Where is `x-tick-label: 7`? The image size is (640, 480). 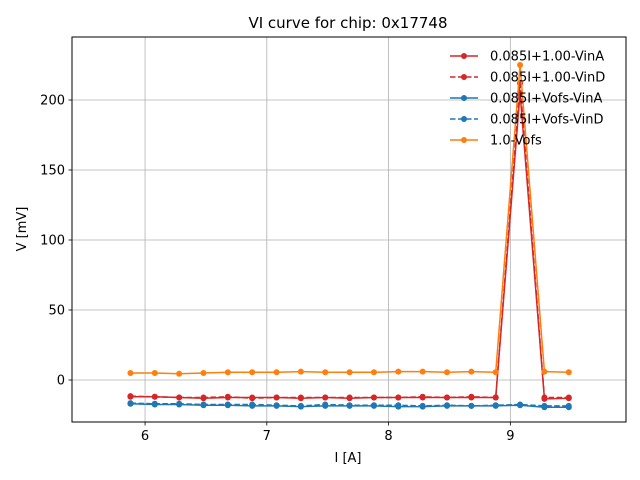 x-tick-label: 7 is located at coordinates (267, 436).